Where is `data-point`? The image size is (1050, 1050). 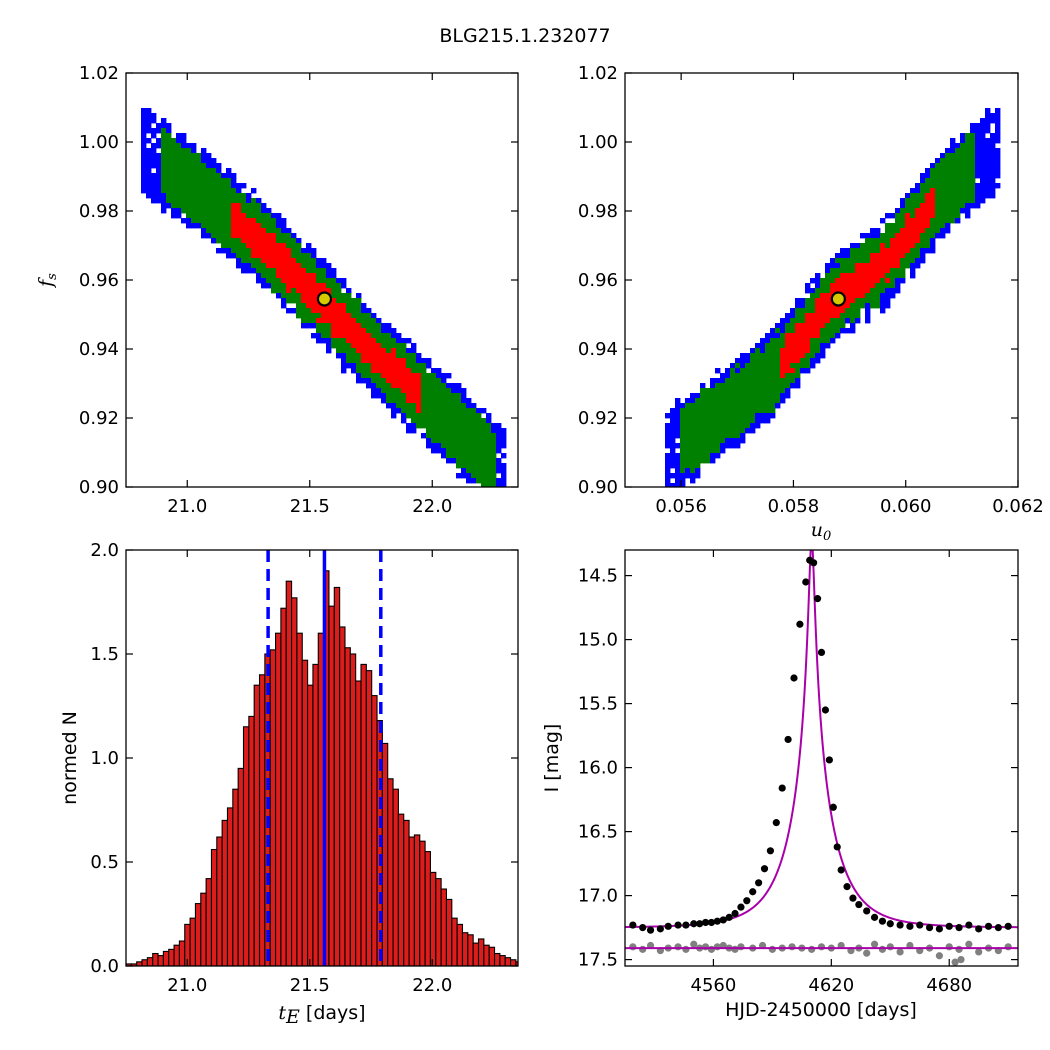
data-point is located at coordinates (741, 907).